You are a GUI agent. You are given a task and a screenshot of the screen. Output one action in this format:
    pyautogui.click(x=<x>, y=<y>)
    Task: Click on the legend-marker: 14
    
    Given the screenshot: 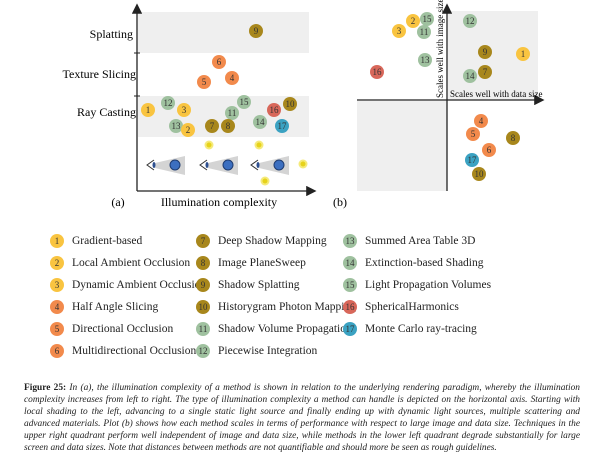 What is the action you would take?
    pyautogui.click(x=350, y=263)
    